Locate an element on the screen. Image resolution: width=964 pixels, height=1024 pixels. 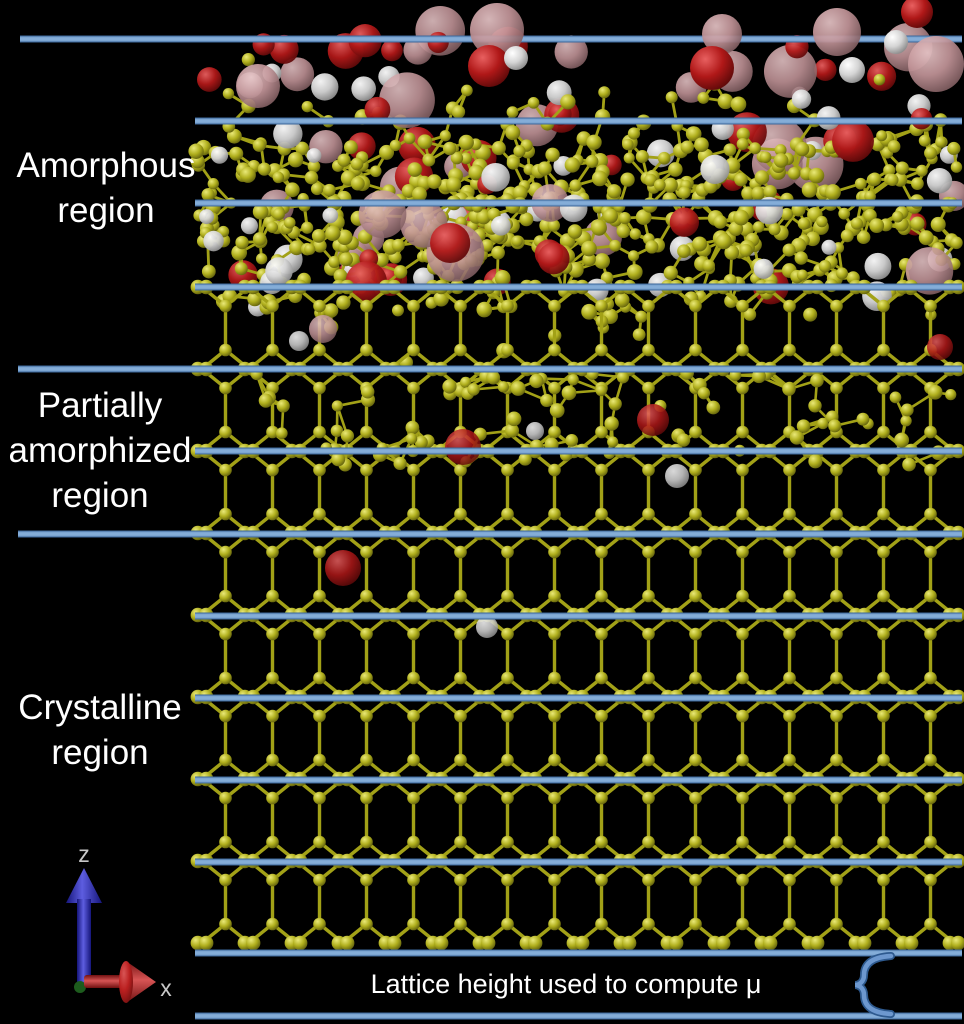
white-defect-atom is located at coordinates (535, 431).